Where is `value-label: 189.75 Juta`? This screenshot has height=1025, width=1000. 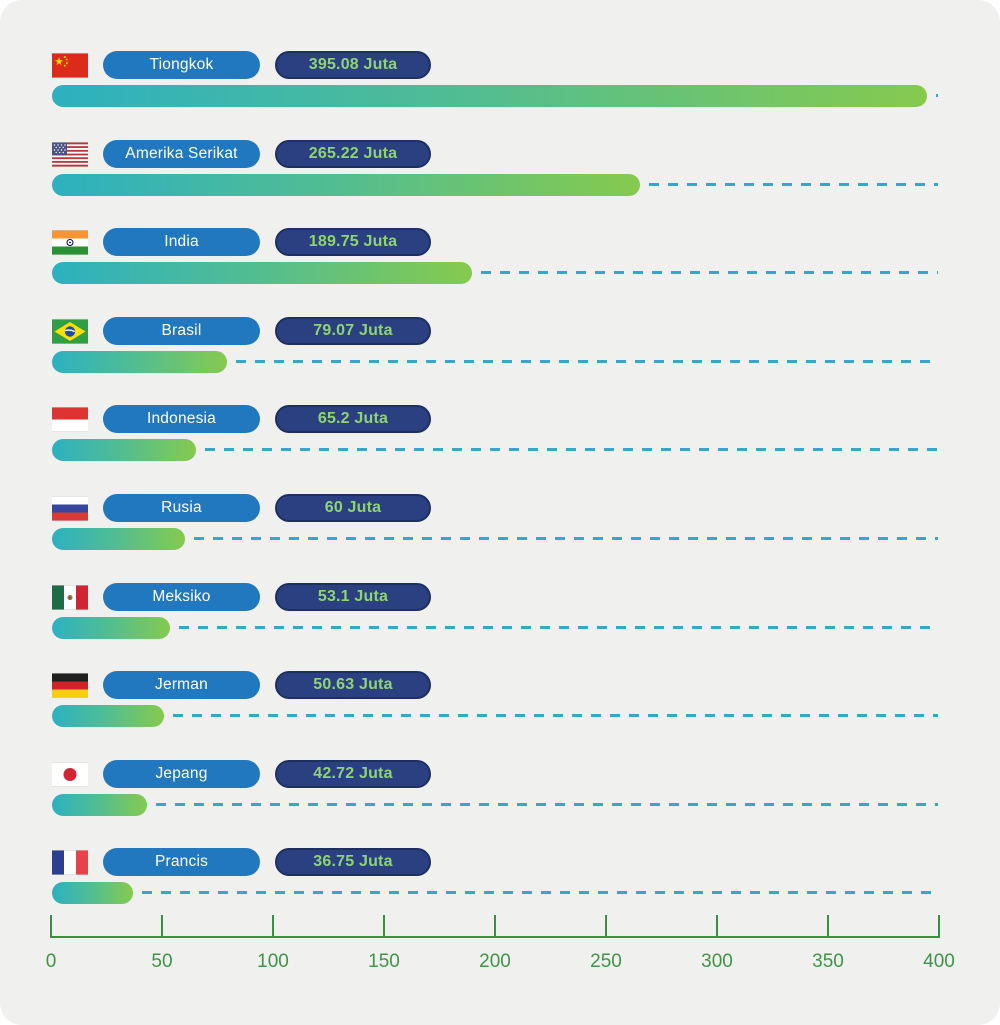
value-label: 189.75 Juta is located at coordinates (353, 242).